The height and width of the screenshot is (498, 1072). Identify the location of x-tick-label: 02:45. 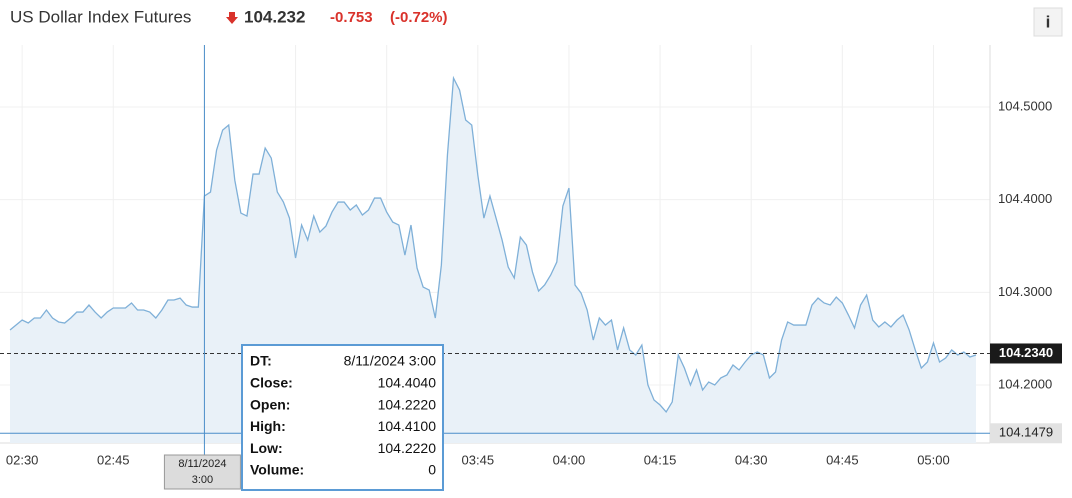
(113, 459).